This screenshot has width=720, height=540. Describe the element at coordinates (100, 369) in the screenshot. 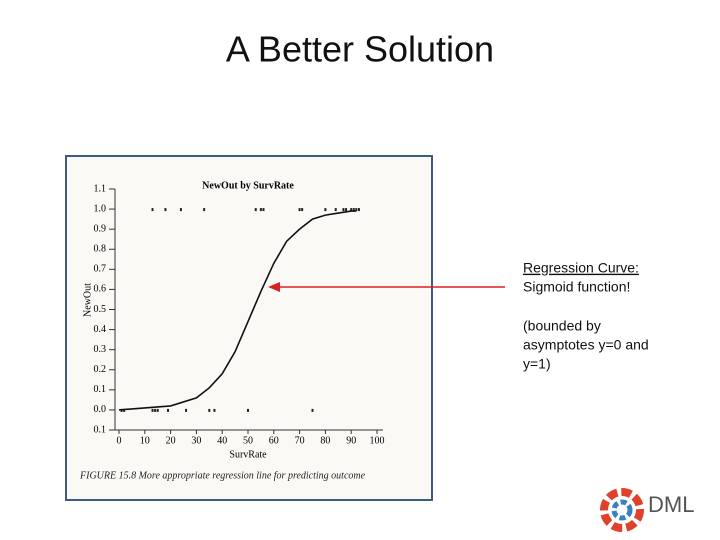

I see `y-tick-label: 0.2` at that location.